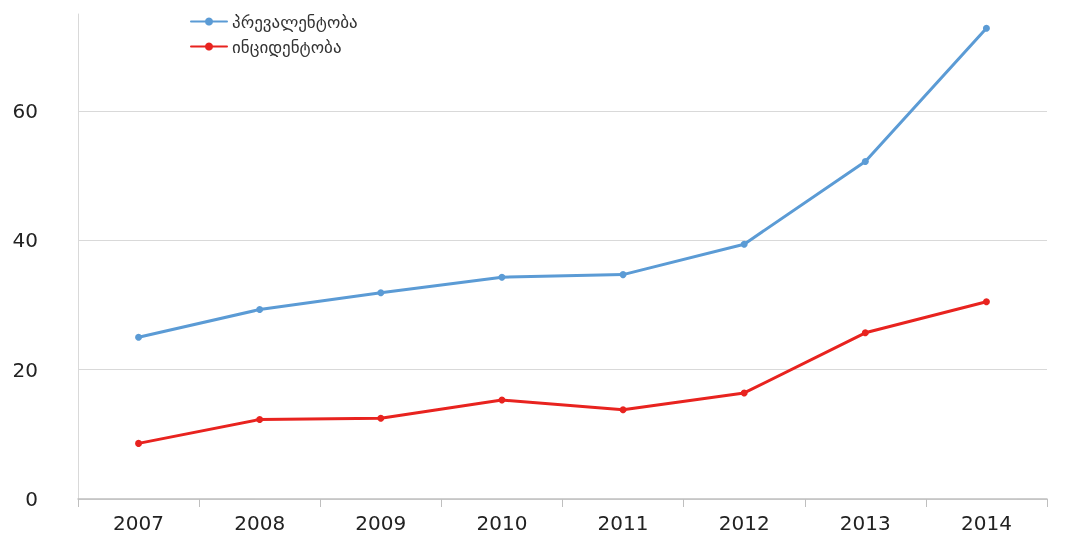 Image resolution: width=1065 pixels, height=554 pixels. What do you see at coordinates (865, 523) in the screenshot?
I see `x-tick-label: 2013` at bounding box center [865, 523].